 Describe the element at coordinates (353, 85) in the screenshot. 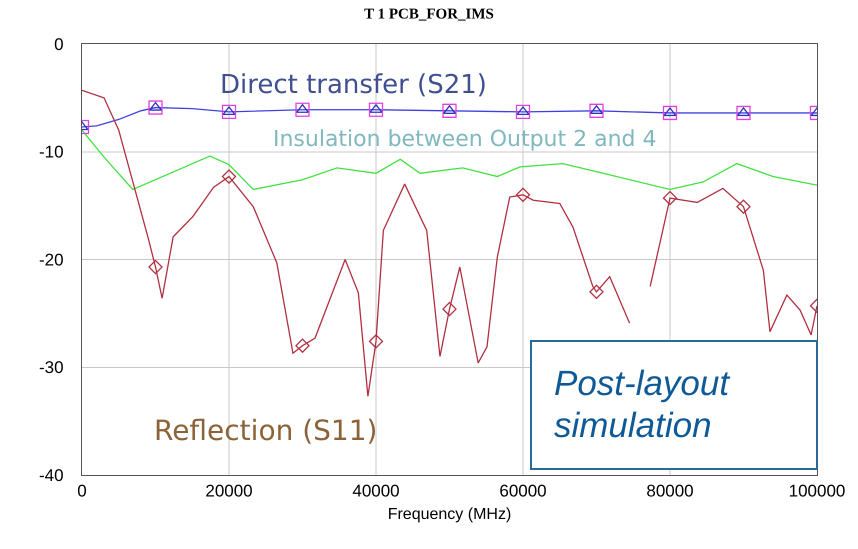

I see `annotation: Direct transfer (S21)` at that location.